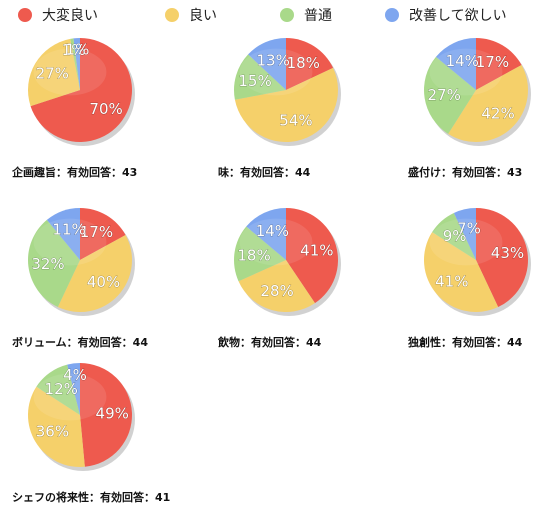 The image size is (535, 510). What do you see at coordinates (458, 16) in the screenshot?
I see `legend-label: 改善して欲しい` at bounding box center [458, 16].